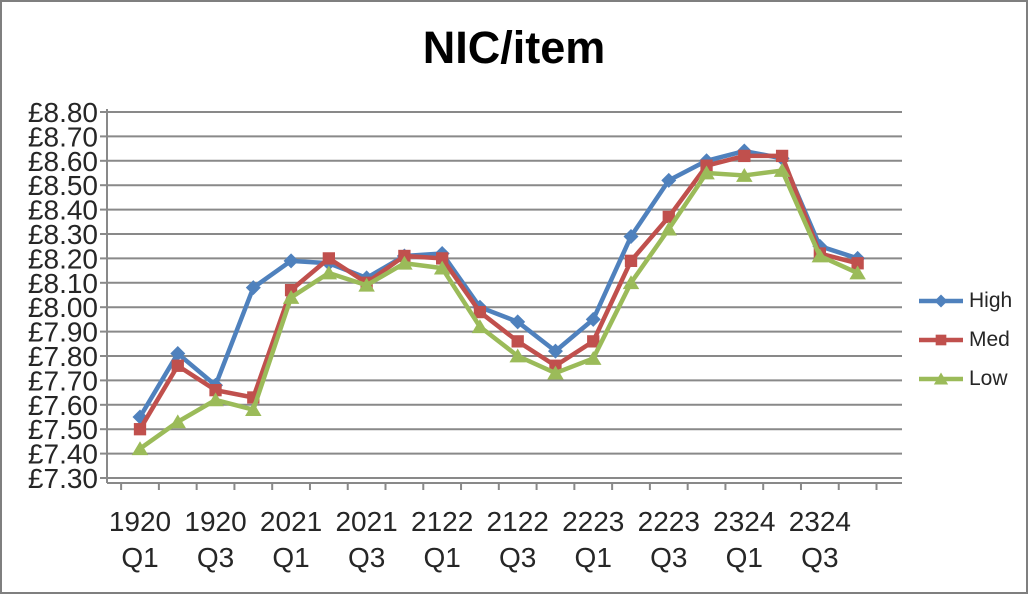 This screenshot has width=1028, height=594. Describe the element at coordinates (63, 234) in the screenshot. I see `y-axis-label: £8.30` at that location.